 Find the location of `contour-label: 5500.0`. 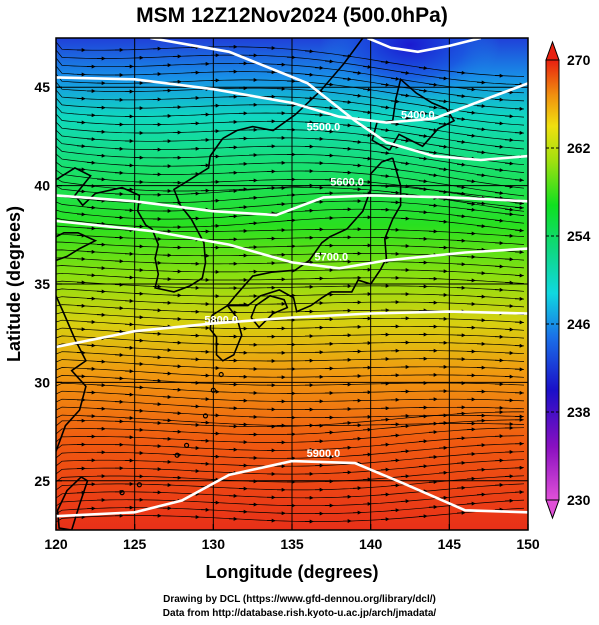

contour-label: 5500.0 is located at coordinates (324, 127).